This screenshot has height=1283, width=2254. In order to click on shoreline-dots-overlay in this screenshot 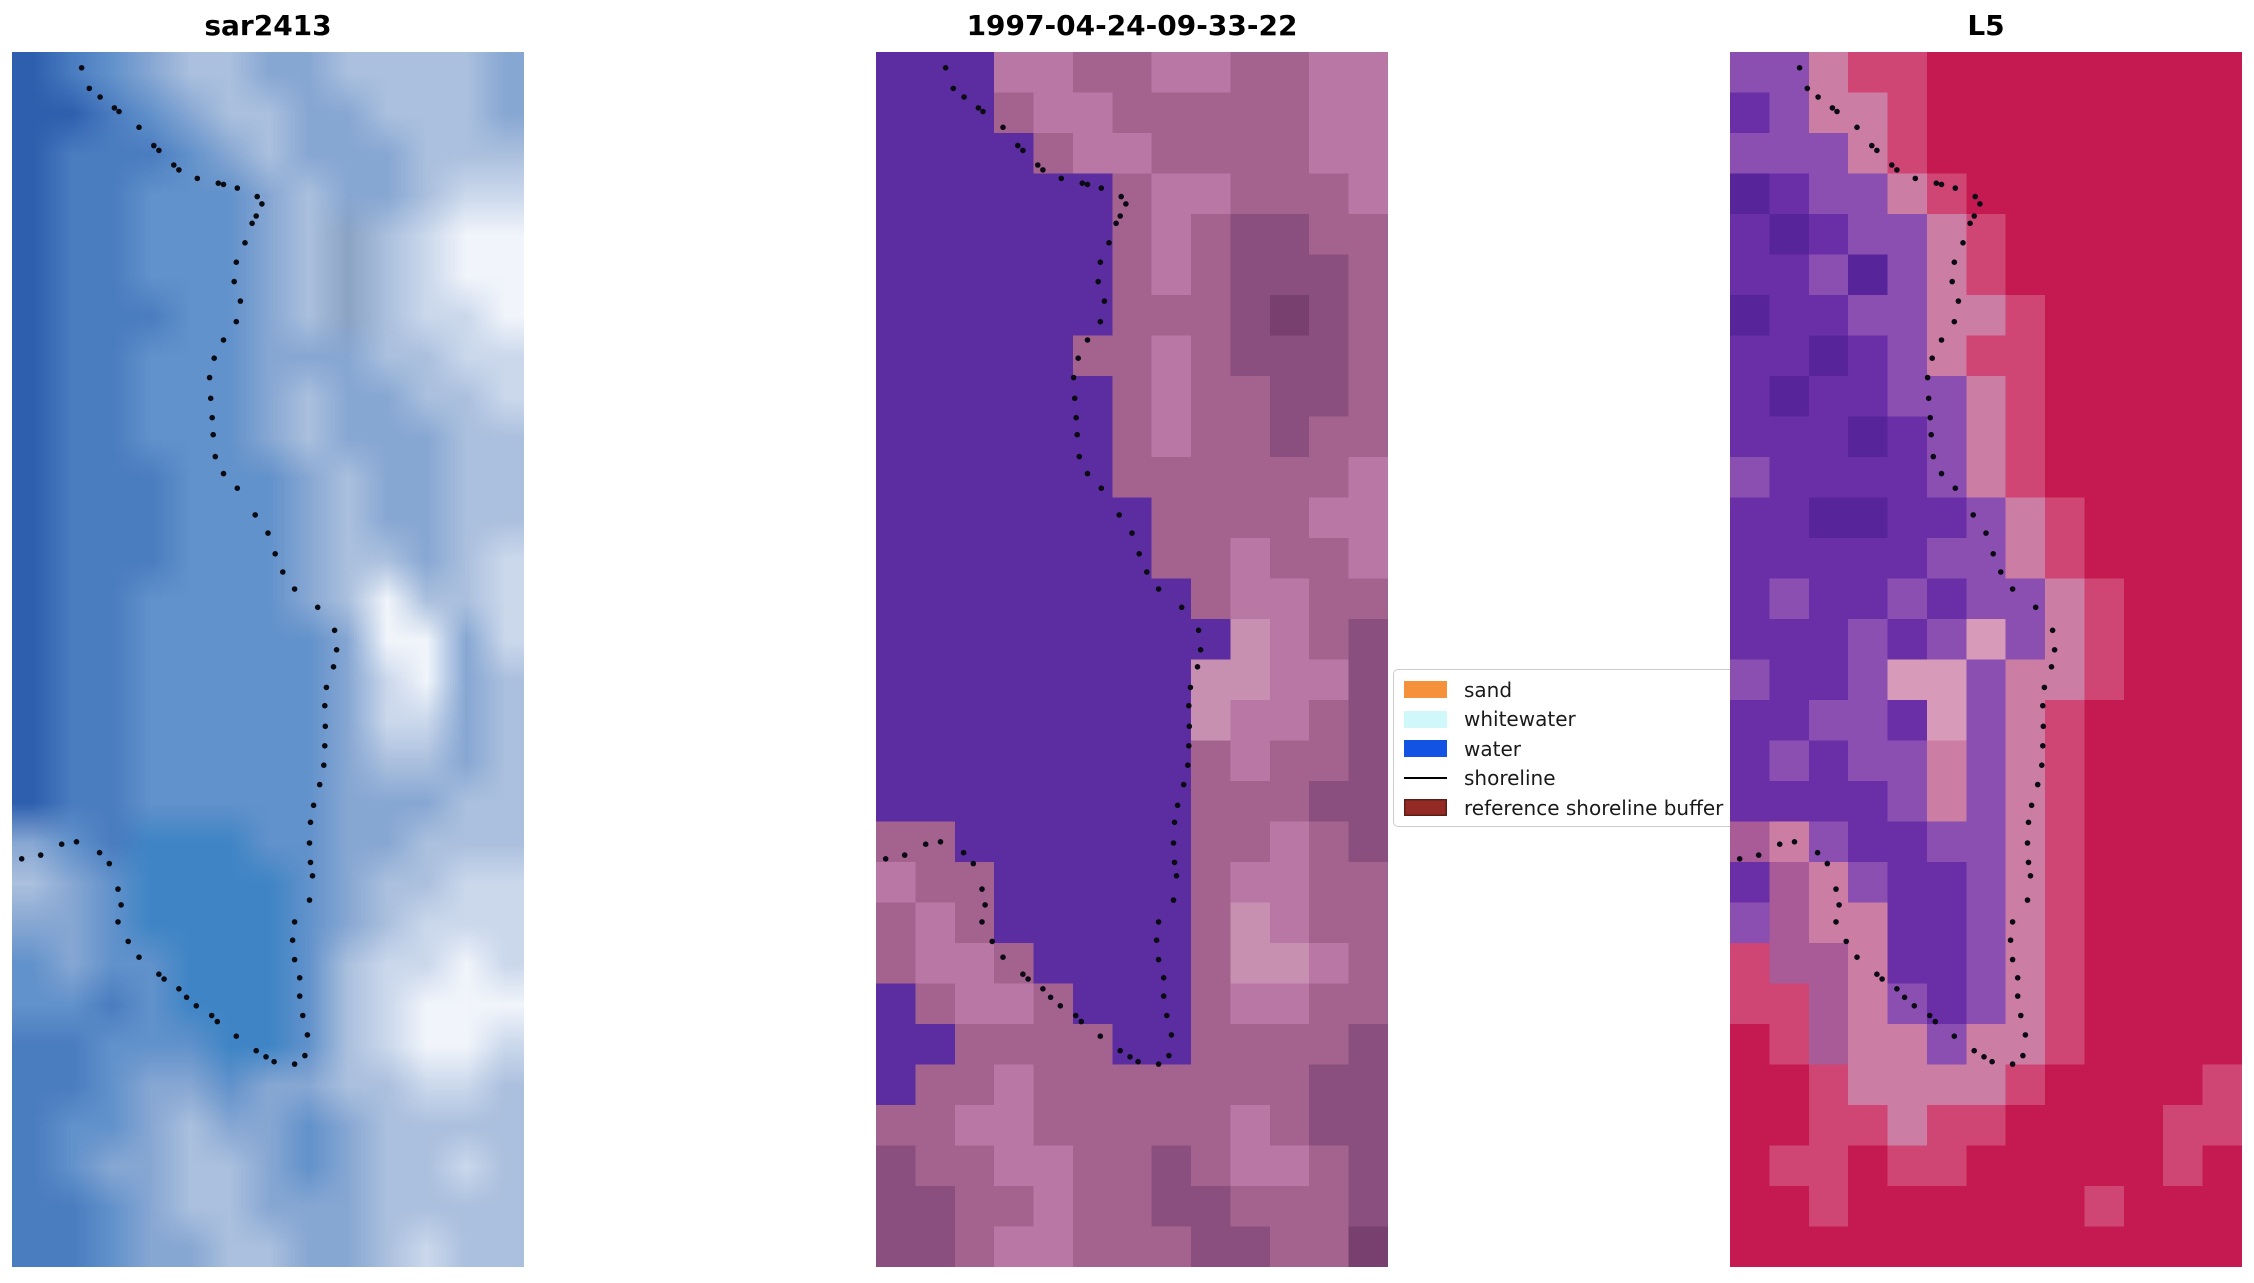, I will do `click(1897, 566)`.